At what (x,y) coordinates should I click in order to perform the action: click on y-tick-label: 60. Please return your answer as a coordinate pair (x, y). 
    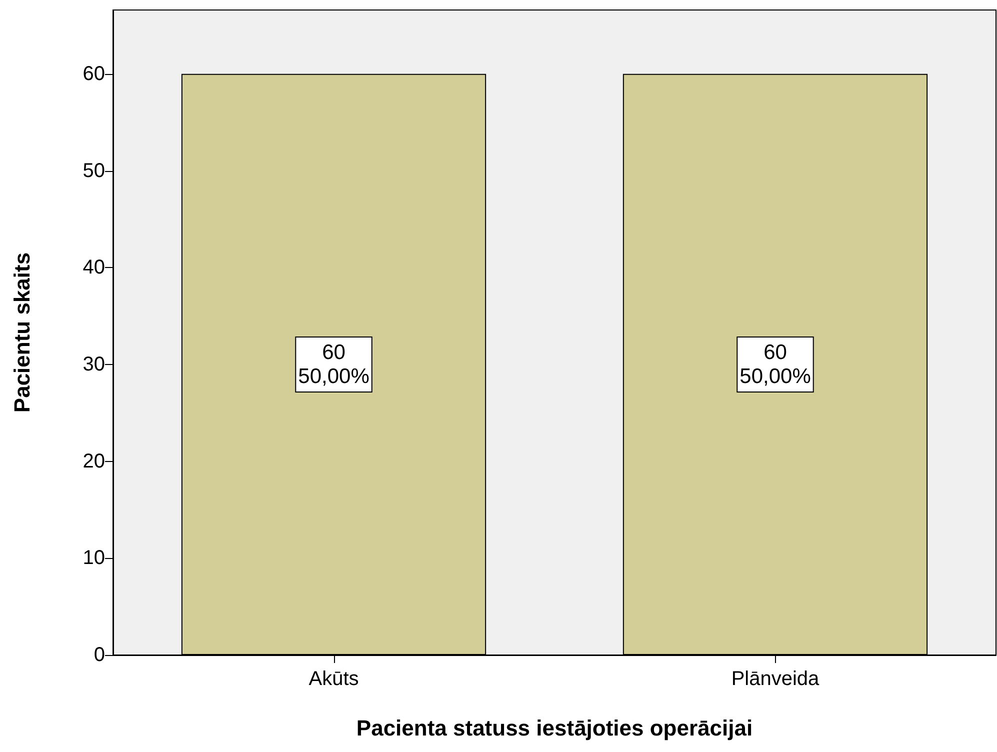
    Looking at the image, I should click on (93, 73).